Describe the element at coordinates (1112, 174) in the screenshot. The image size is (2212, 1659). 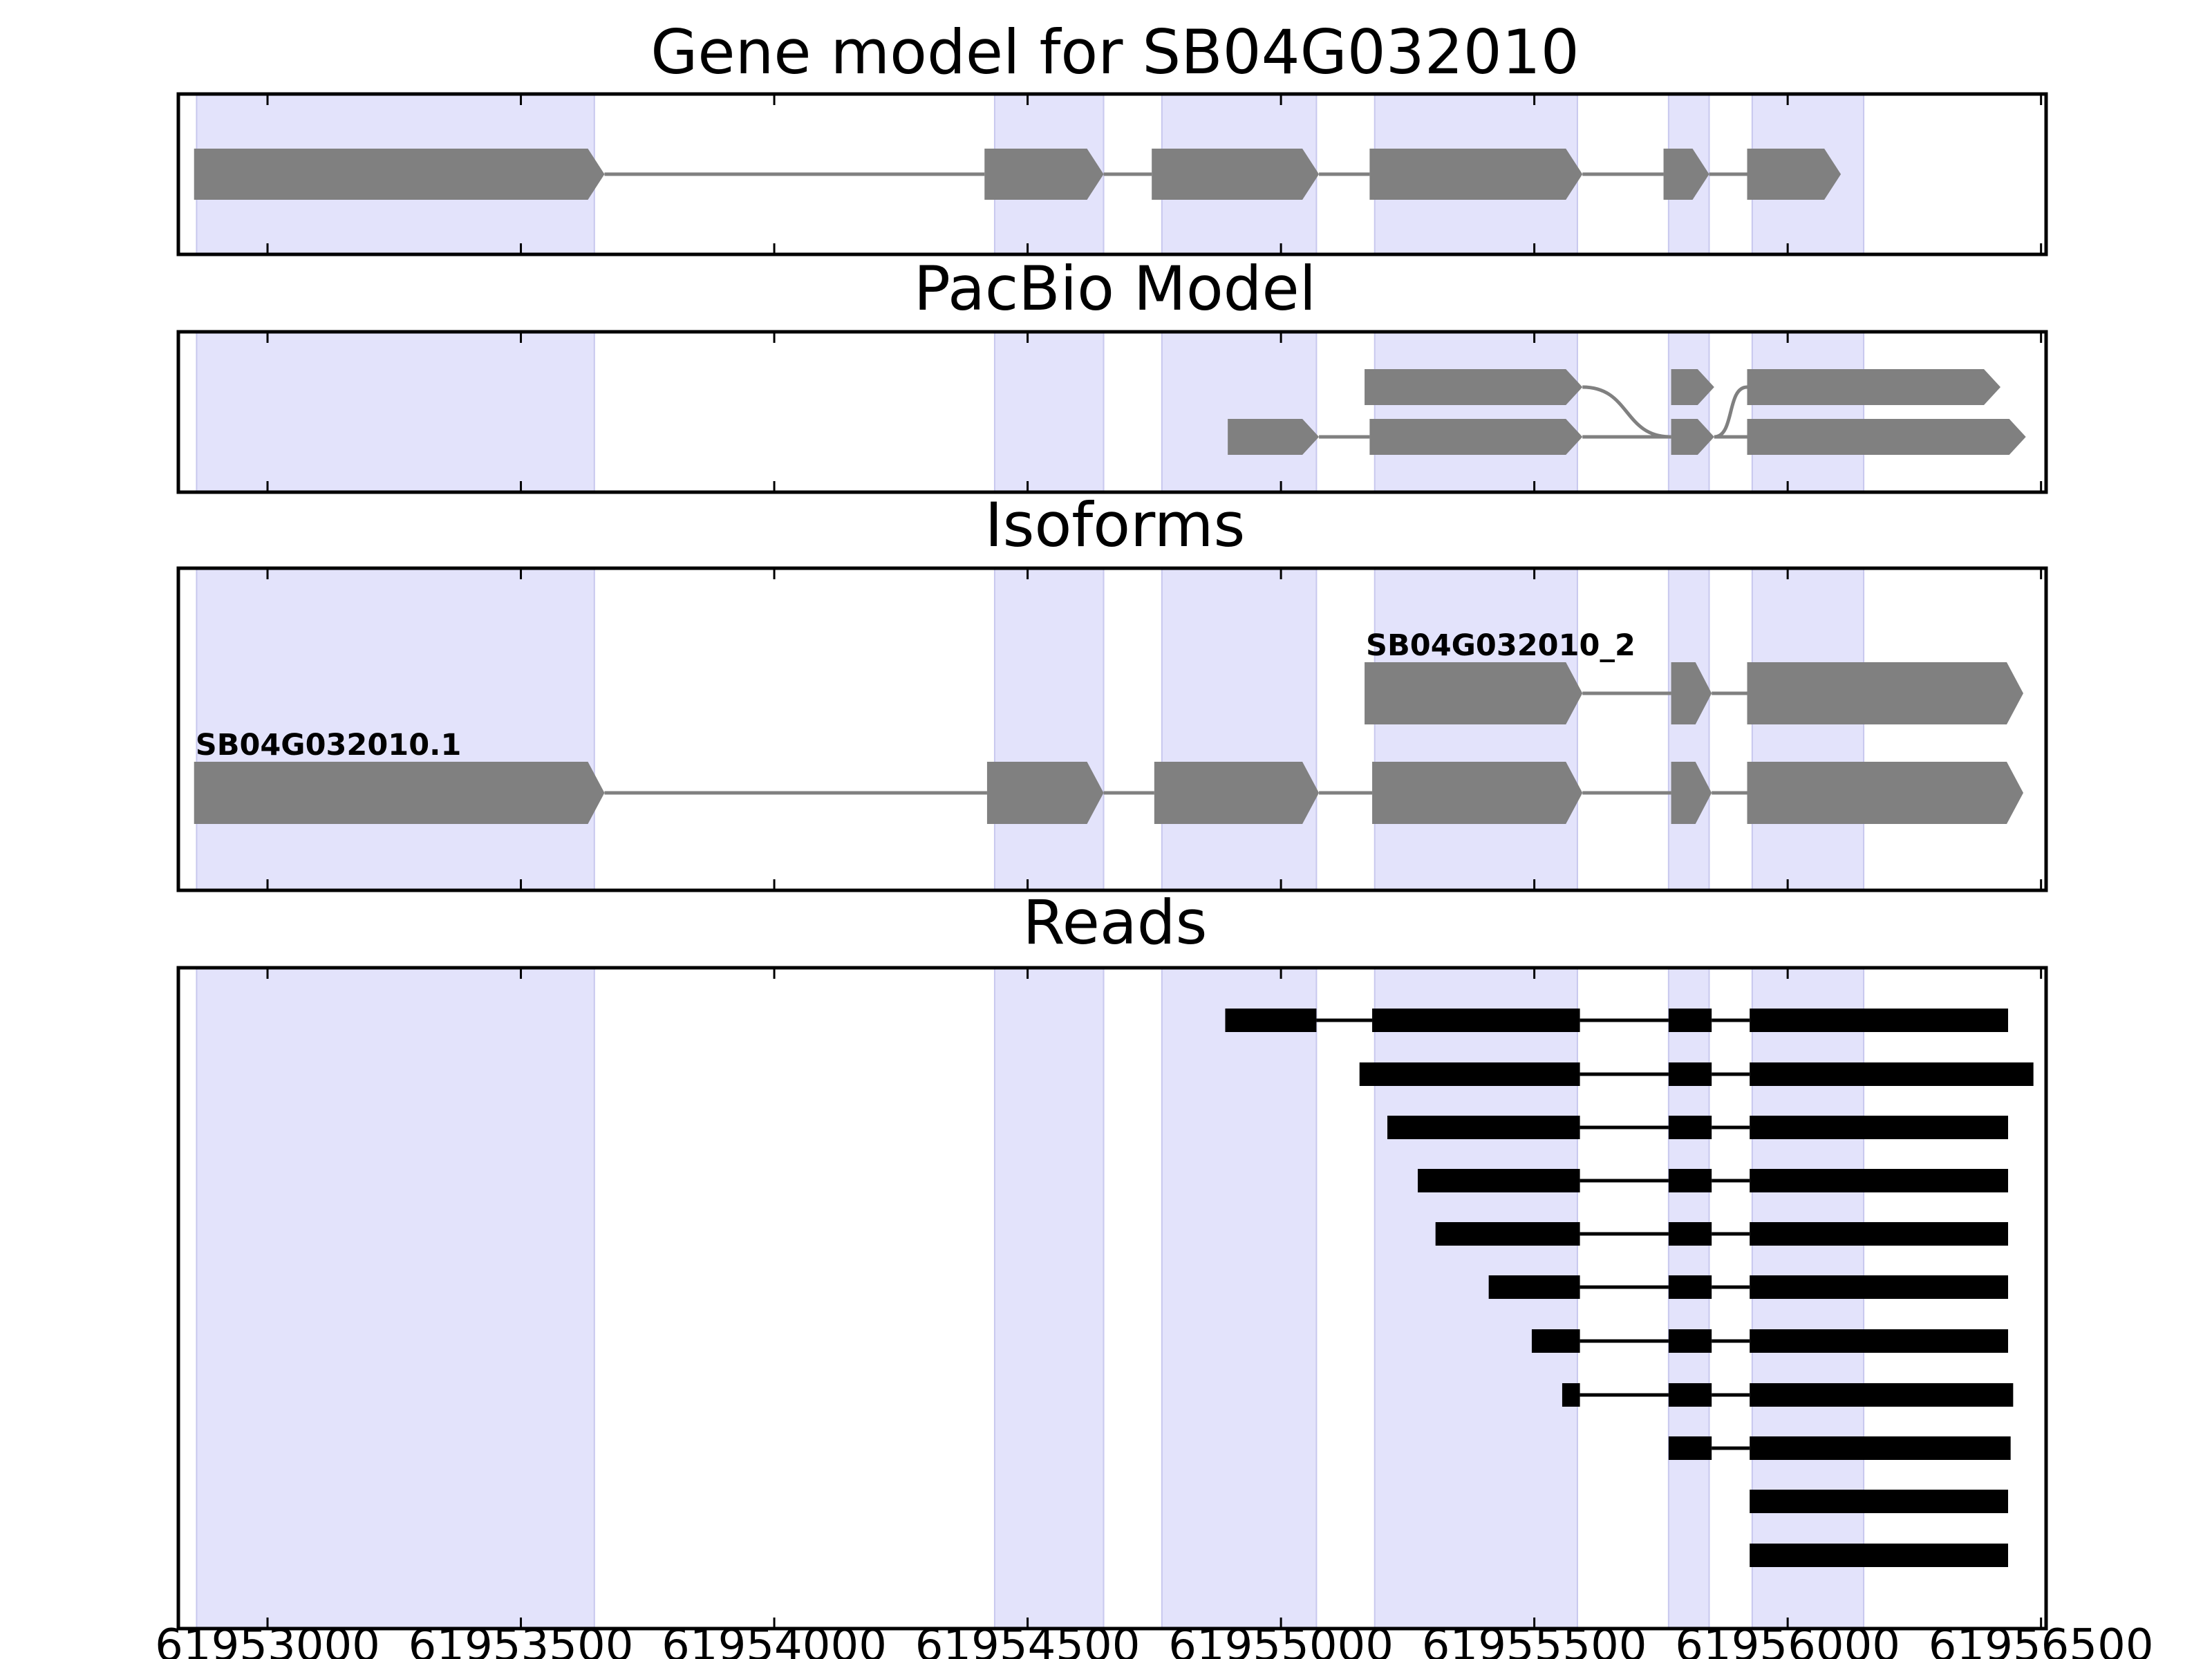
I see `gene-model-frame` at that location.